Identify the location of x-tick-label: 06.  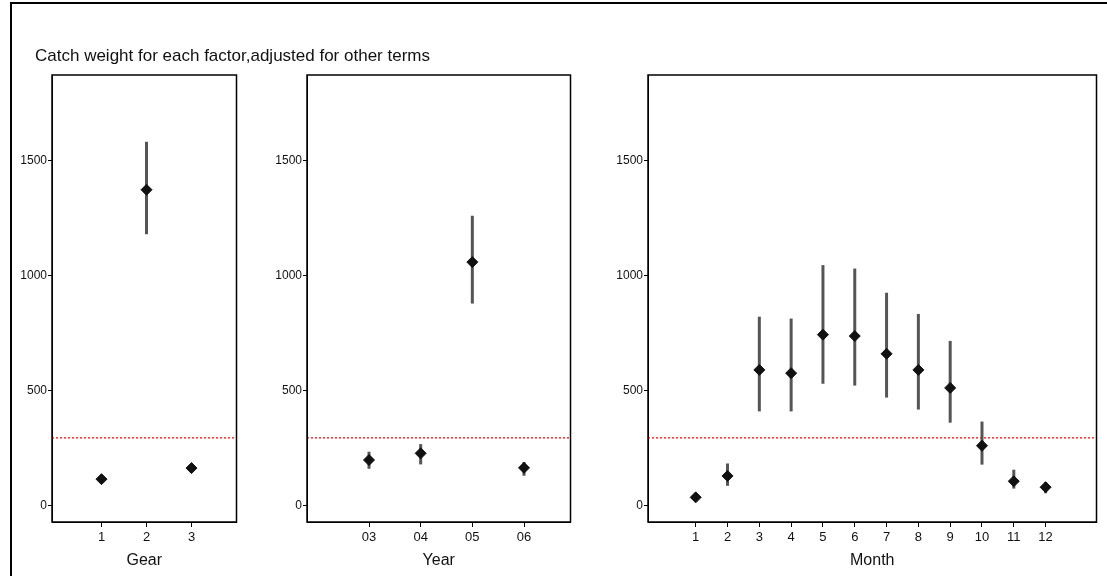
(524, 537).